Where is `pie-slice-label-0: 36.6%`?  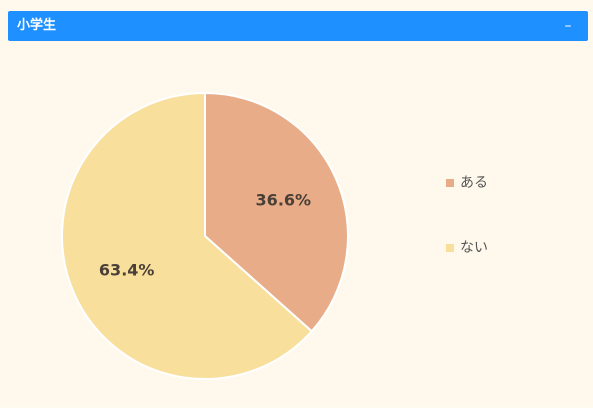 pie-slice-label-0: 36.6% is located at coordinates (284, 199).